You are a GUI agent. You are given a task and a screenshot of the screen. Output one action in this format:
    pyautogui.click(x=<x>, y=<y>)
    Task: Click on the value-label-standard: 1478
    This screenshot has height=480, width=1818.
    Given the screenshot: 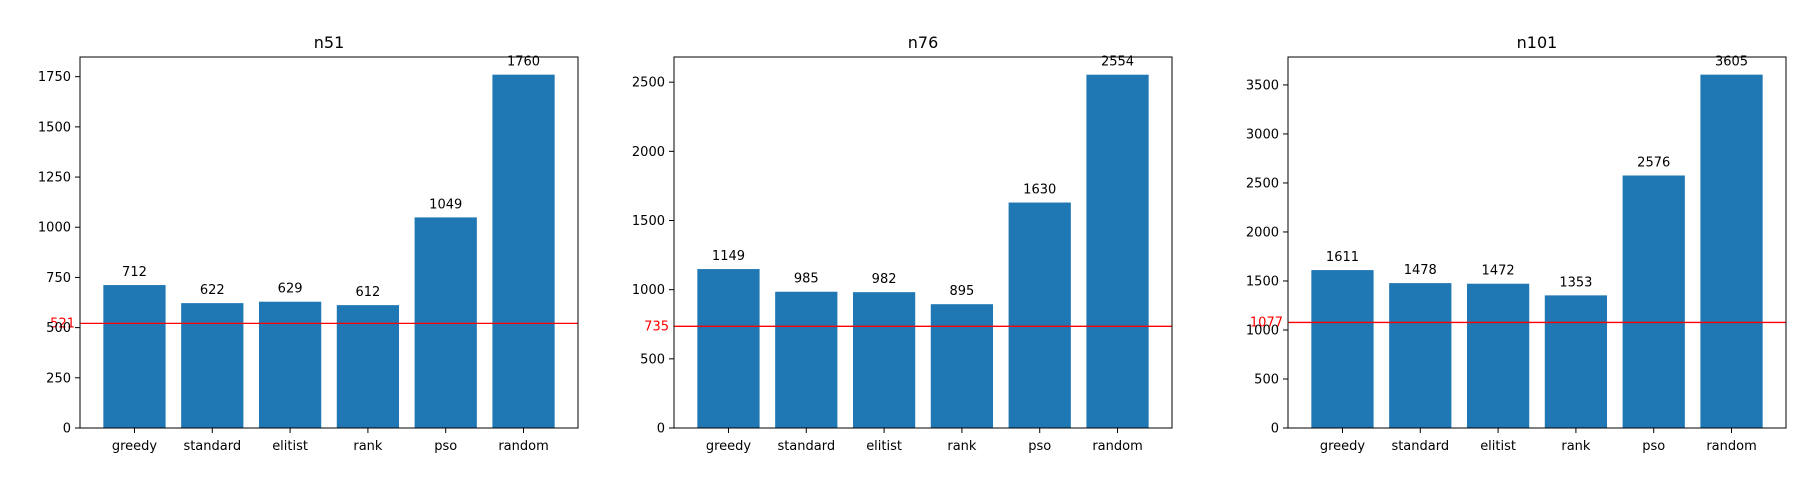 What is the action you would take?
    pyautogui.click(x=1420, y=270)
    